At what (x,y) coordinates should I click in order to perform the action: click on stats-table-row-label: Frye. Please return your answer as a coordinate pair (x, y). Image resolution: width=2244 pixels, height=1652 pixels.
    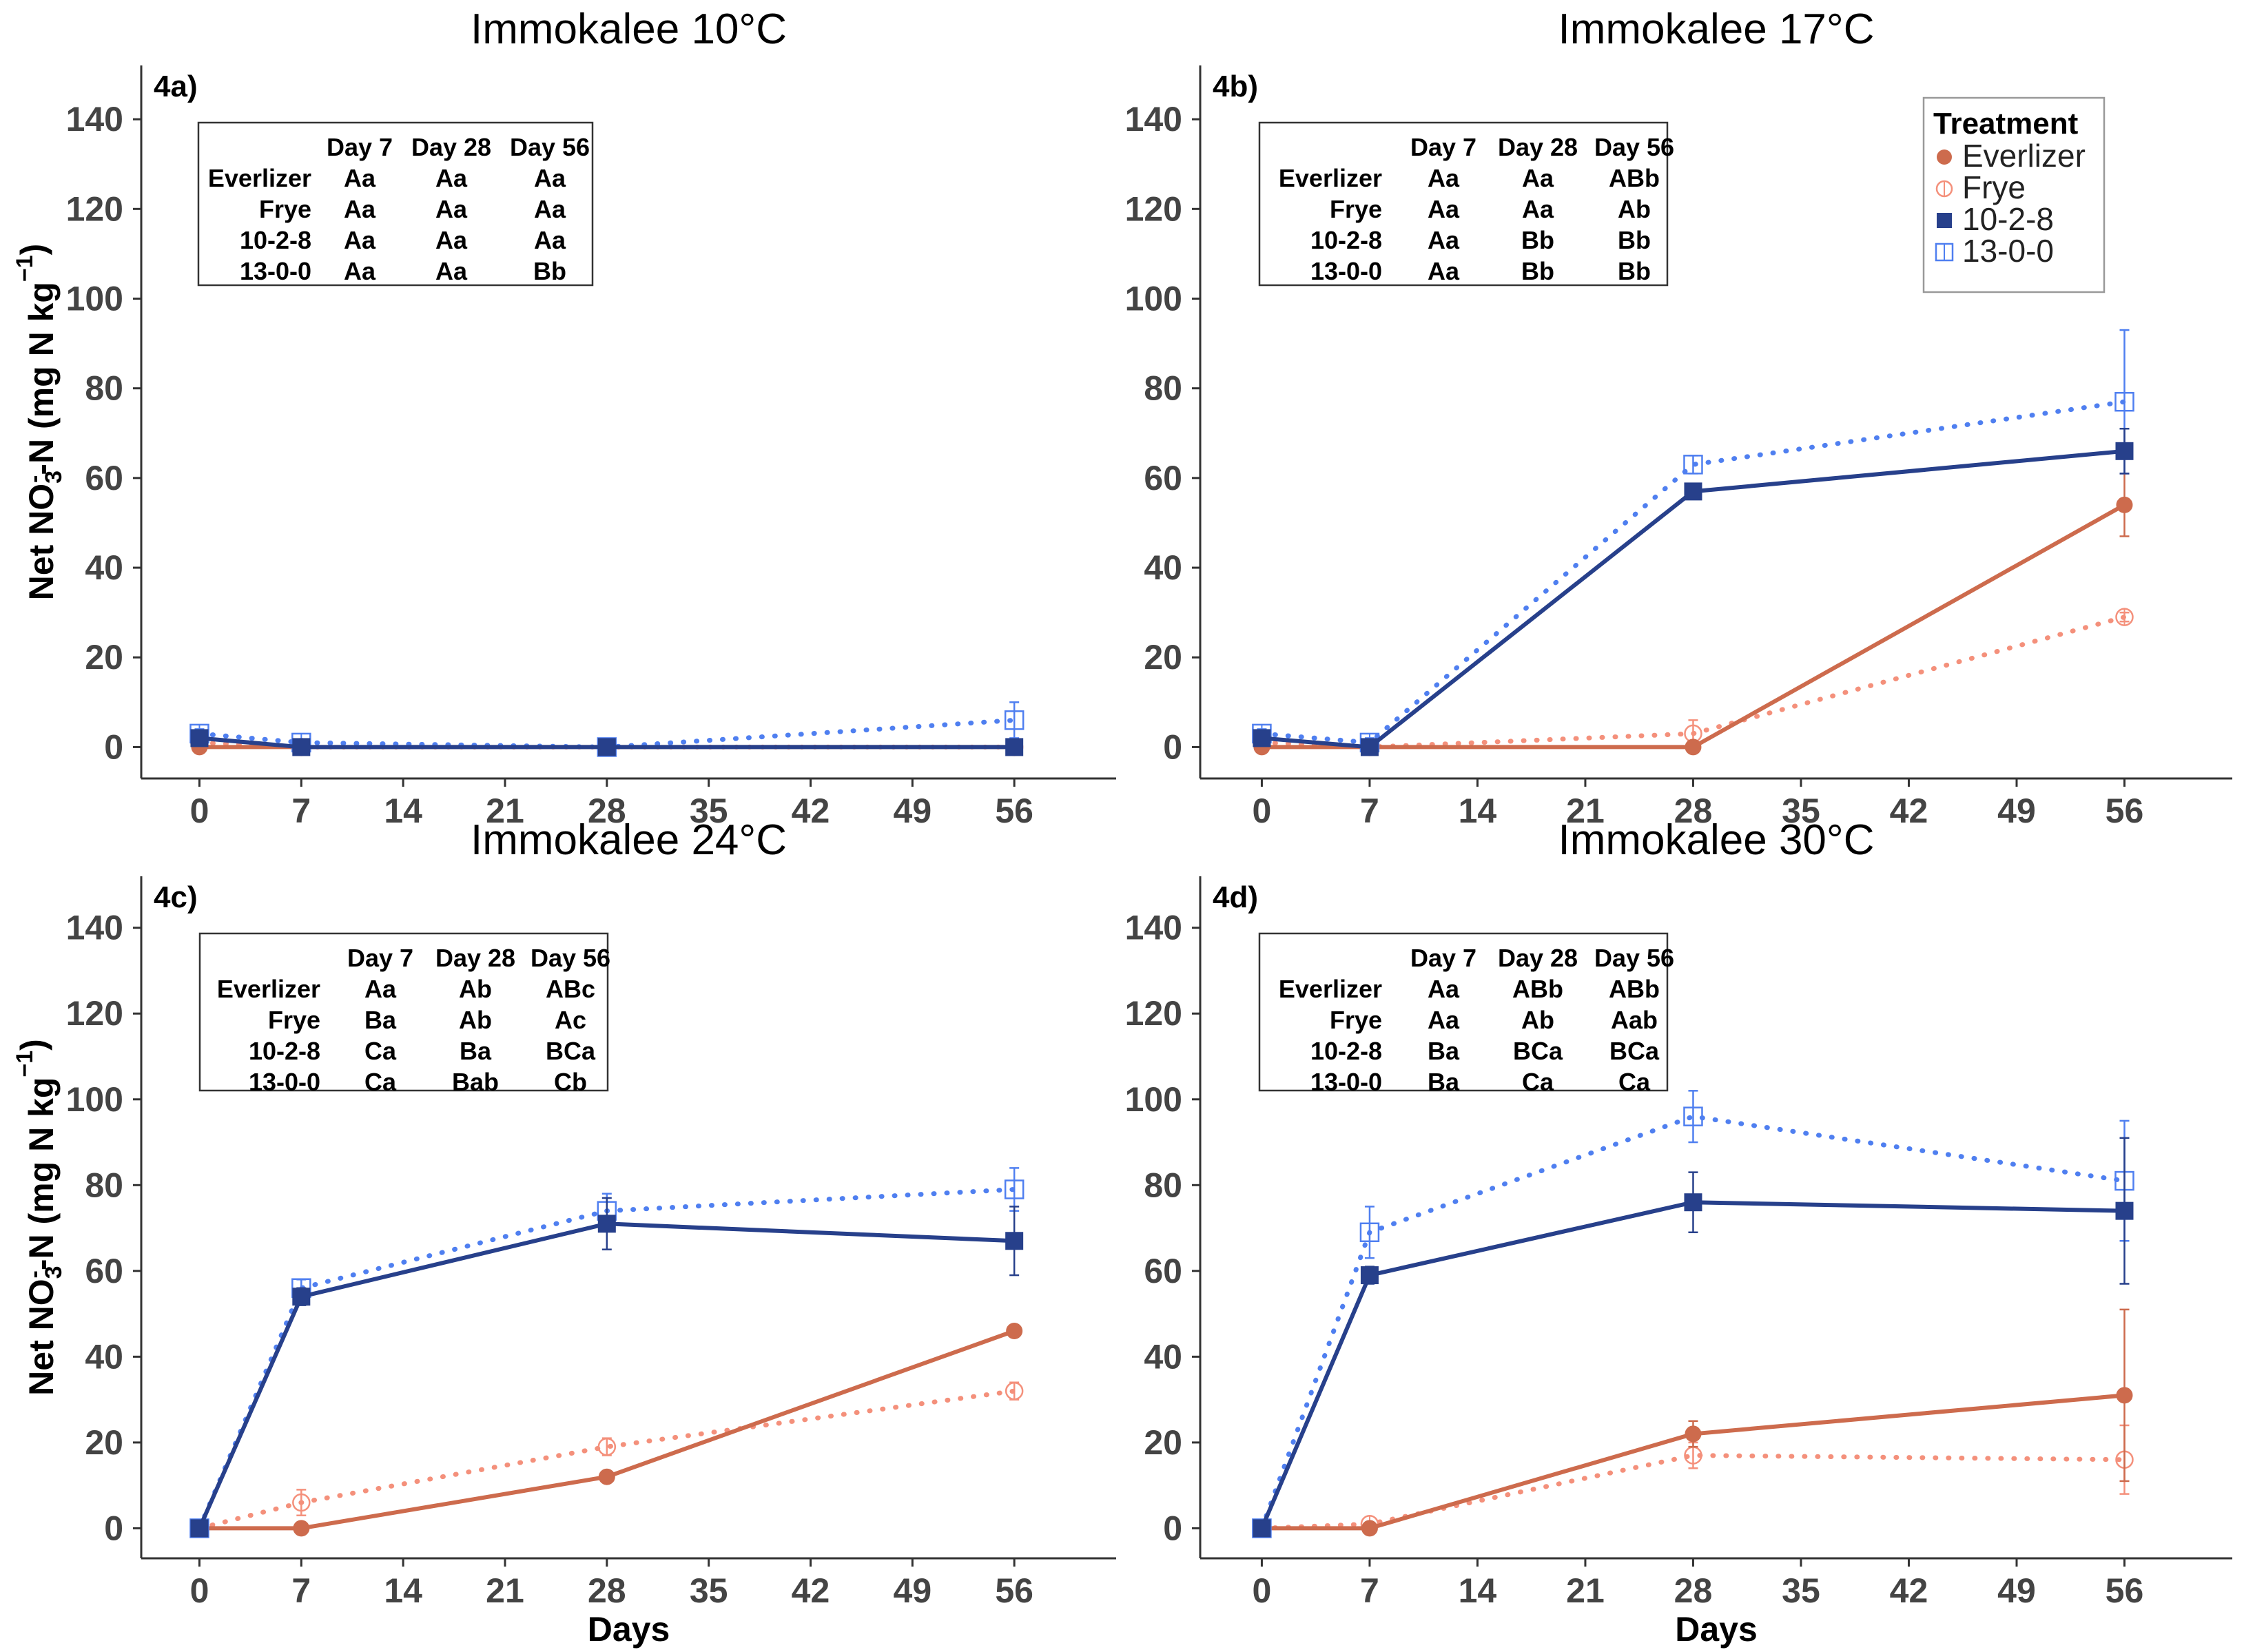
    Looking at the image, I should click on (294, 1020).